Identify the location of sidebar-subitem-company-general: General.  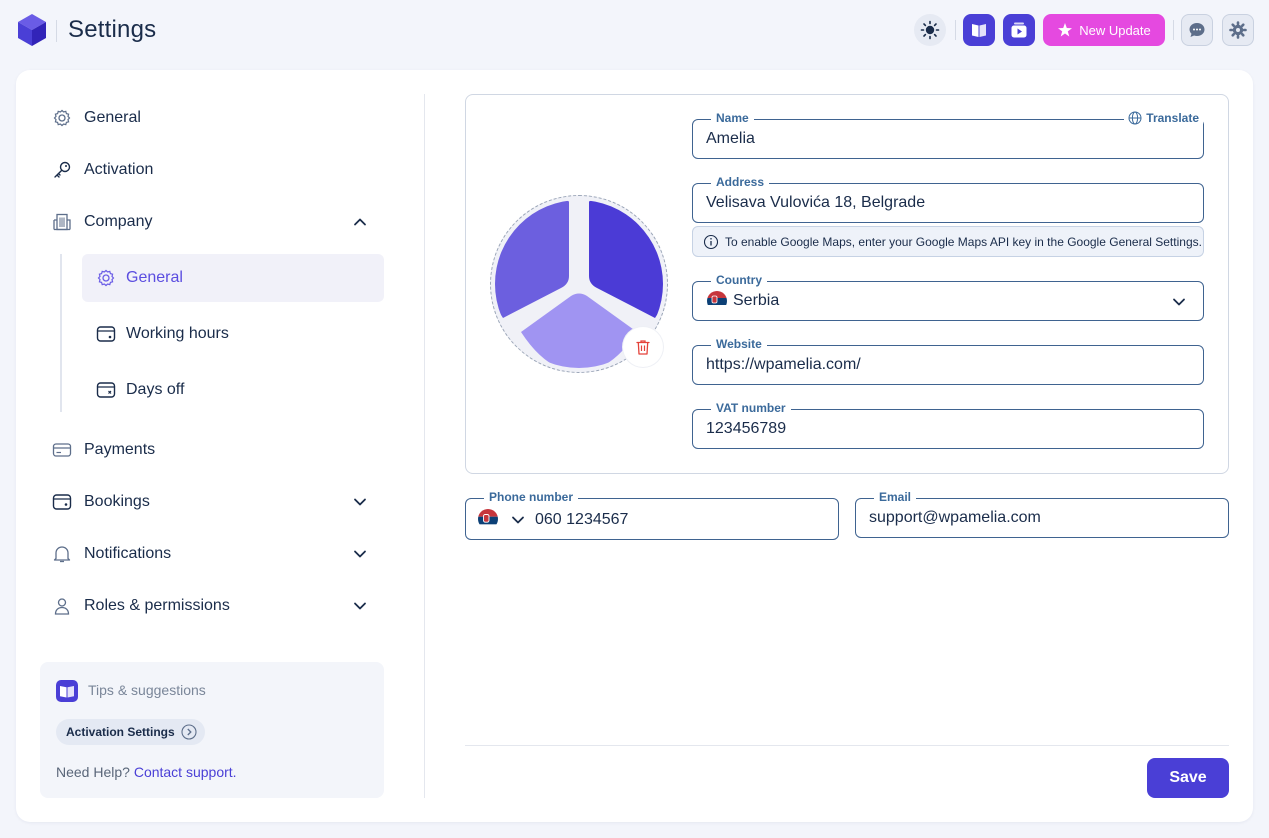
(139, 278).